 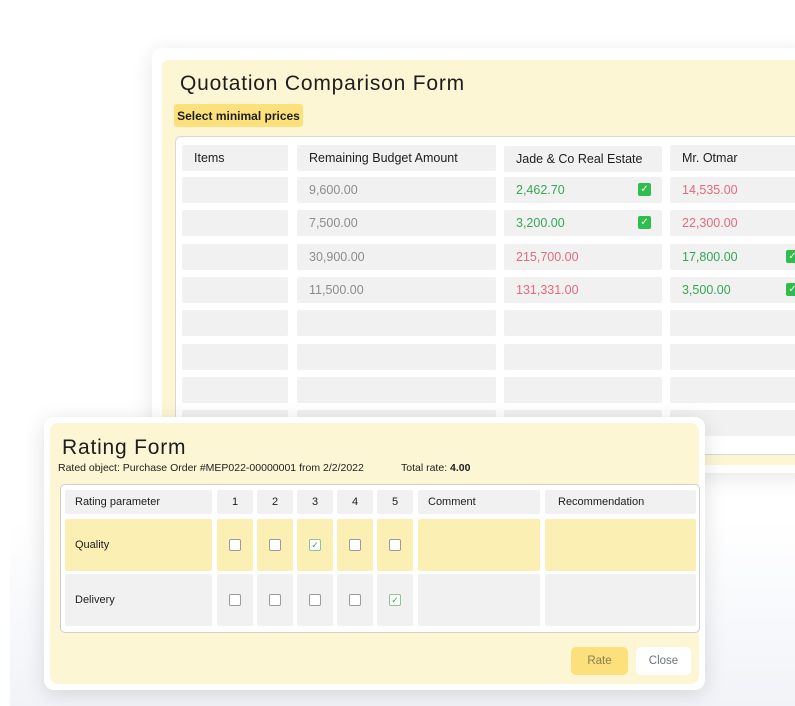 I want to click on cell-vendor-otmar: 14,535.00, so click(x=732, y=190).